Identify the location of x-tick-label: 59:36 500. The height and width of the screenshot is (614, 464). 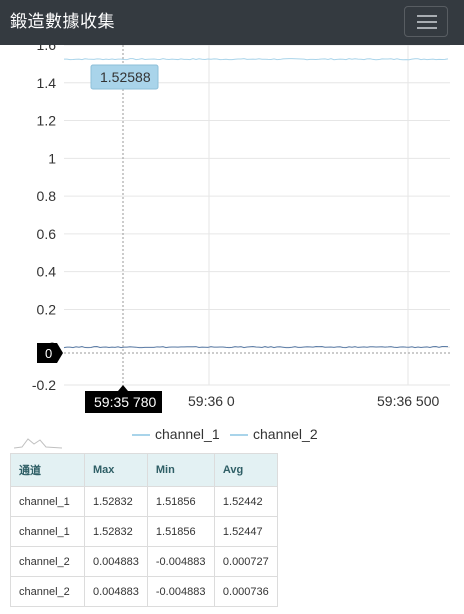
(408, 401).